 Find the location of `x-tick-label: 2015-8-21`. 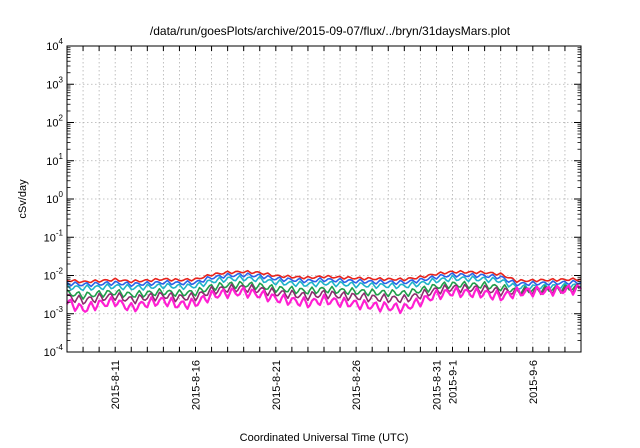

x-tick-label: 2015-8-21 is located at coordinates (277, 385).